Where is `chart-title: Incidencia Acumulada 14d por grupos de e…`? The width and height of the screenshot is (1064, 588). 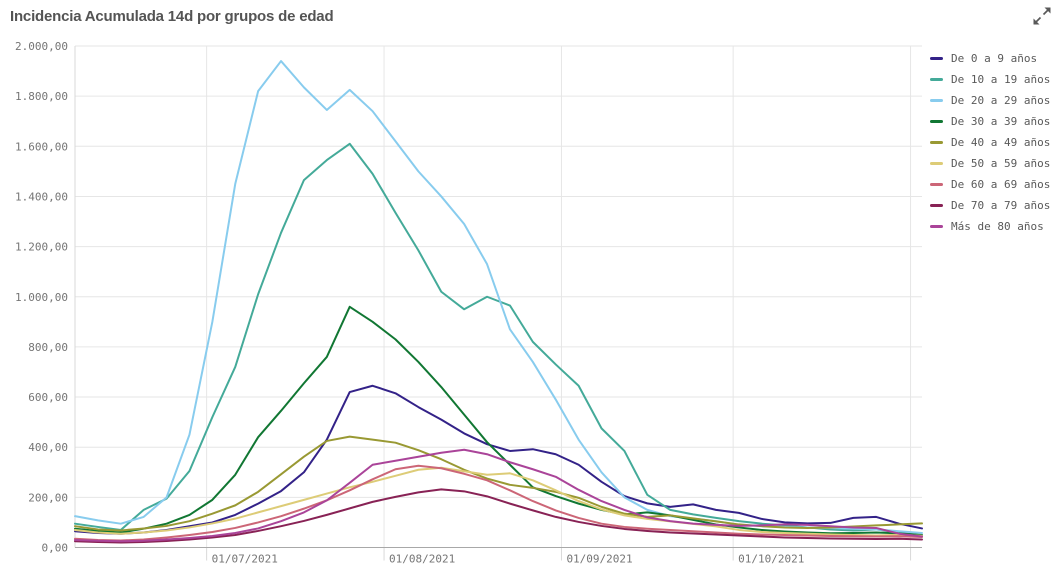 chart-title: Incidencia Acumulada 14d por grupos de e… is located at coordinates (172, 16).